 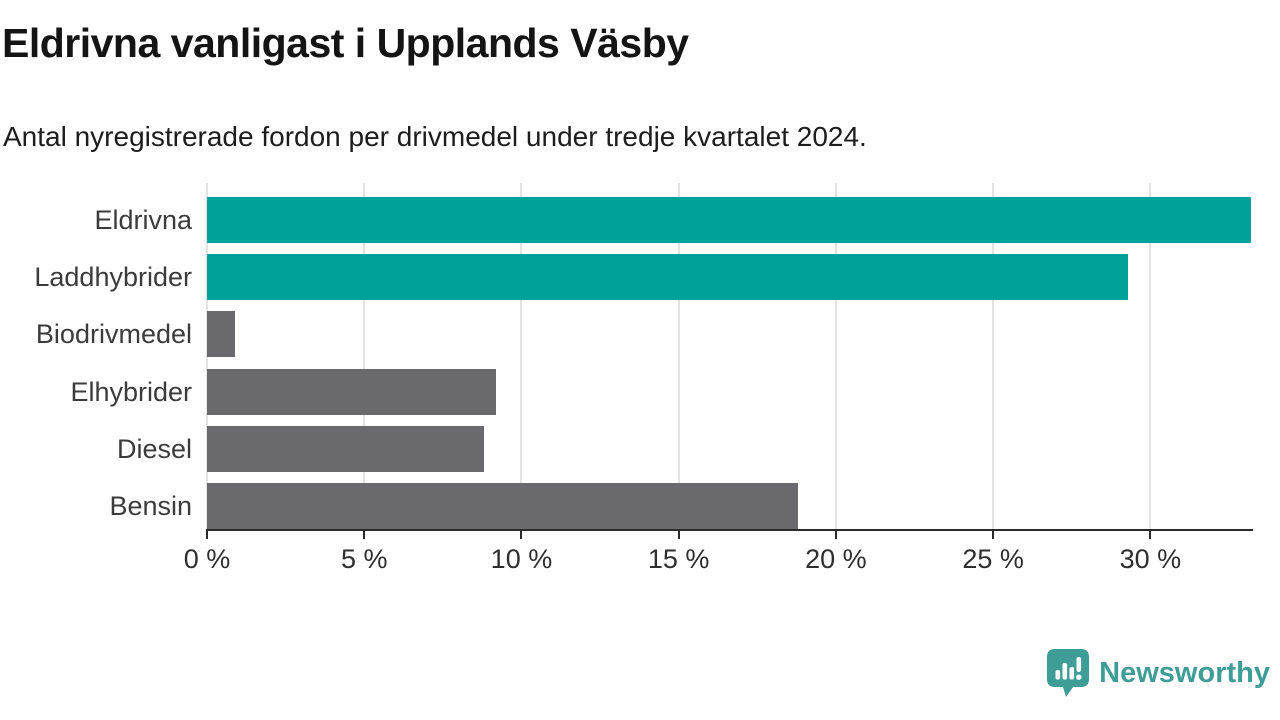 I want to click on logo-bars-icon, so click(x=1068, y=668).